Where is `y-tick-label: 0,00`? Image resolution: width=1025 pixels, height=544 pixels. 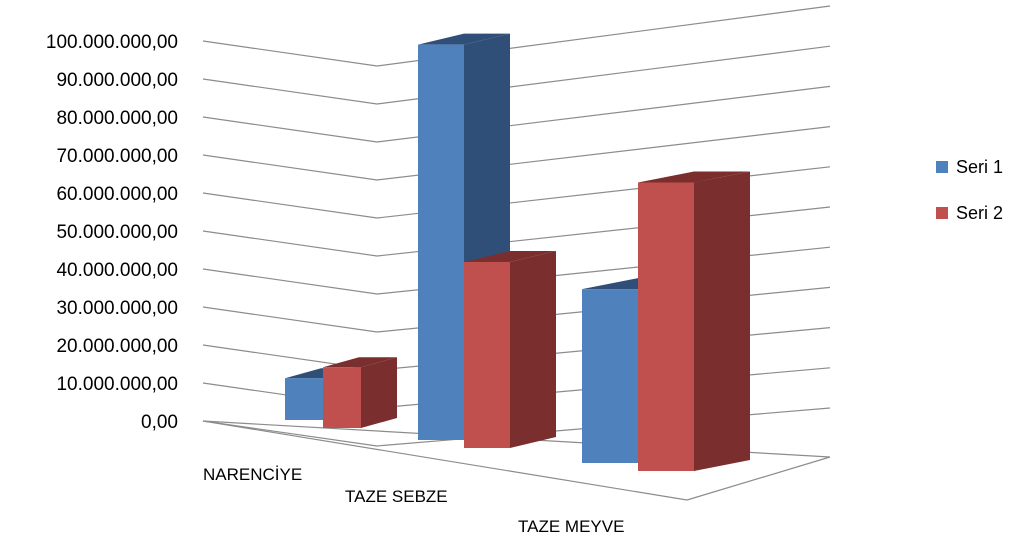 y-tick-label: 0,00 is located at coordinates (159, 422).